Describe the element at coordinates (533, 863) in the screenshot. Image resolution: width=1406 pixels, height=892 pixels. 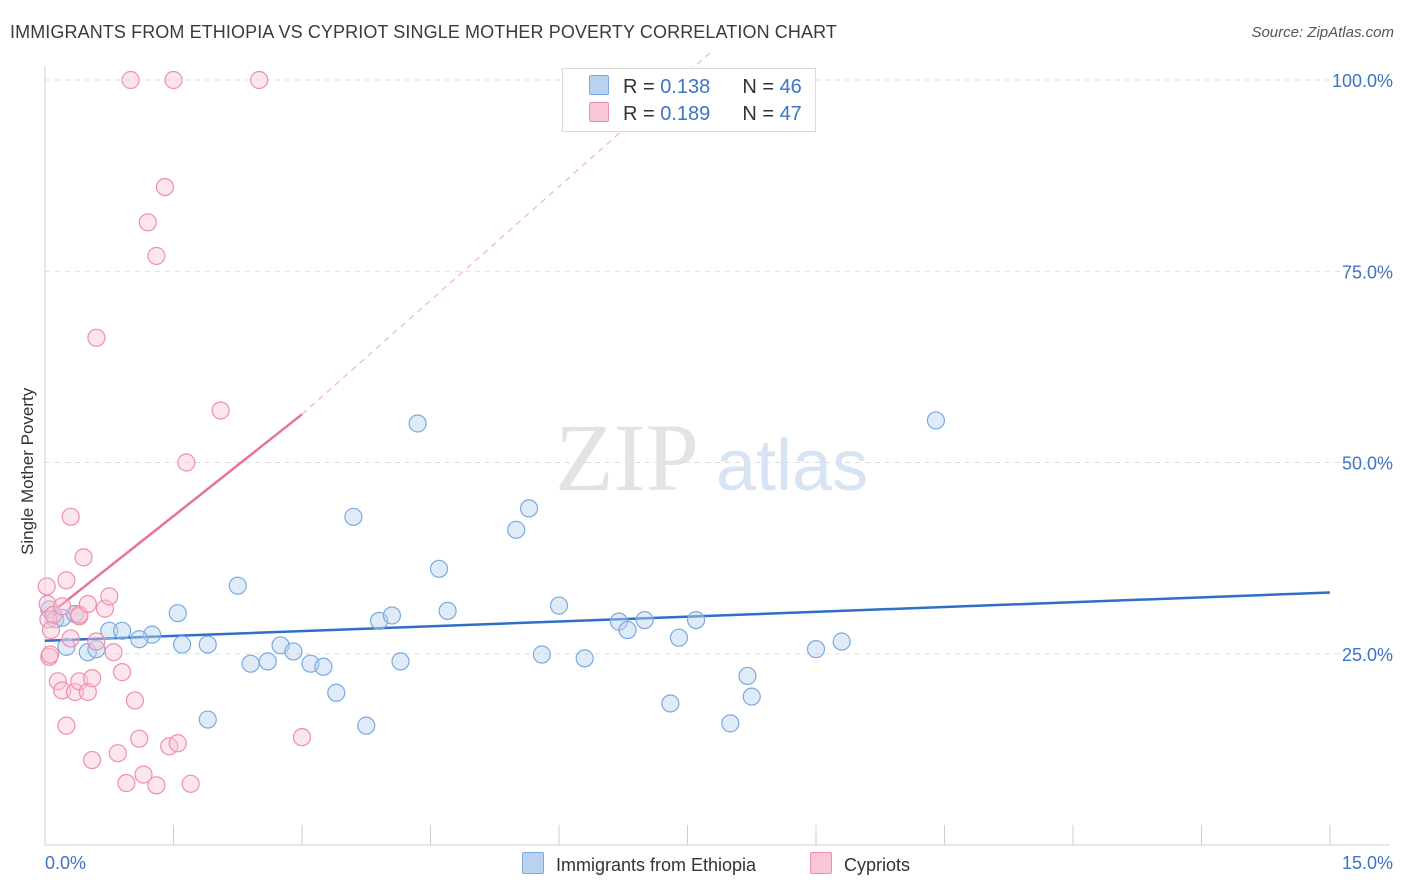
I see `bottom-legend-swatch-ethiopia` at that location.